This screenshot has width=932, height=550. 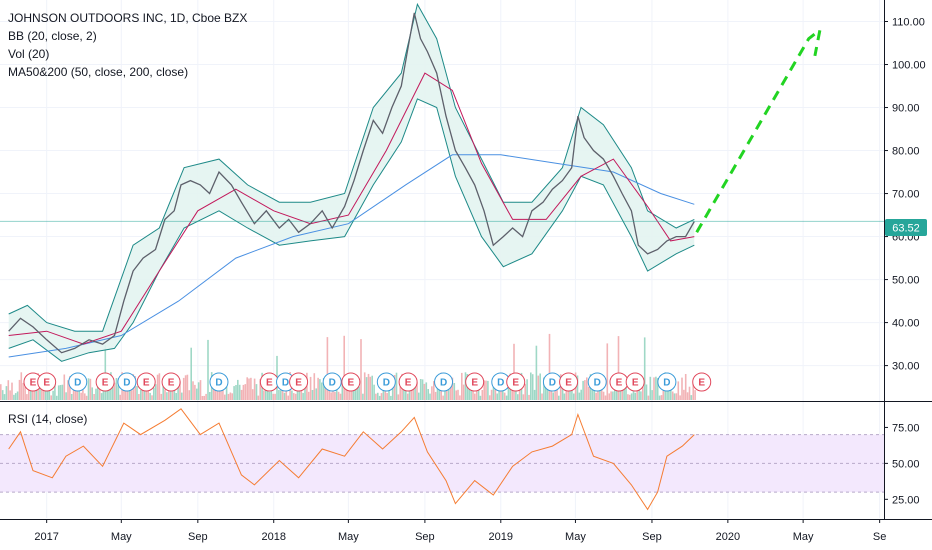 What do you see at coordinates (906, 229) in the screenshot?
I see `last-price-value: 63.52` at bounding box center [906, 229].